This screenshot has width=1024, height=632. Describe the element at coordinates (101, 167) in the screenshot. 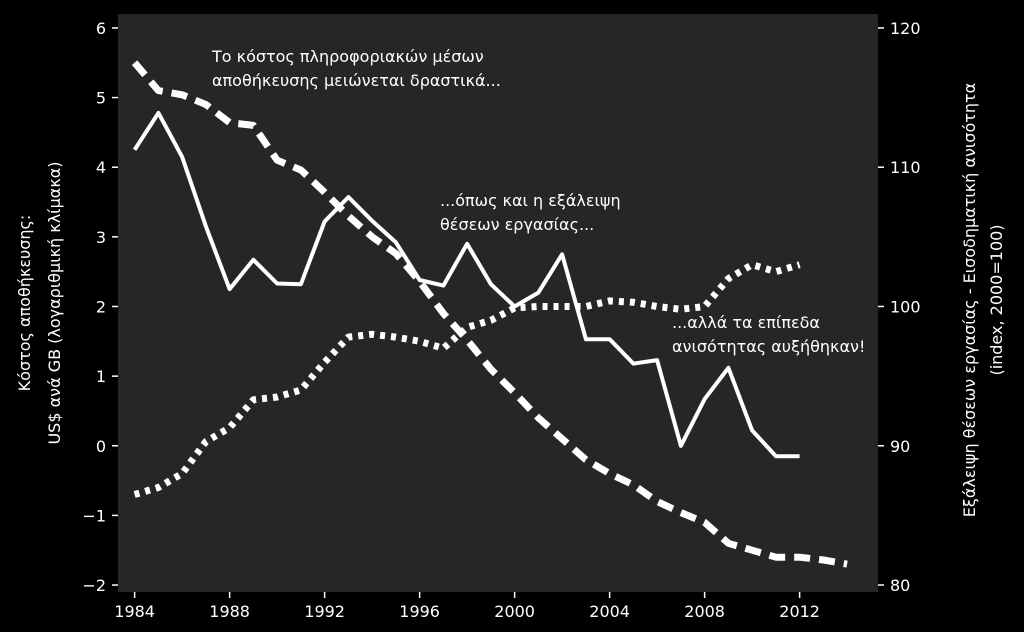

I see `y-left-tick-label: 4` at that location.